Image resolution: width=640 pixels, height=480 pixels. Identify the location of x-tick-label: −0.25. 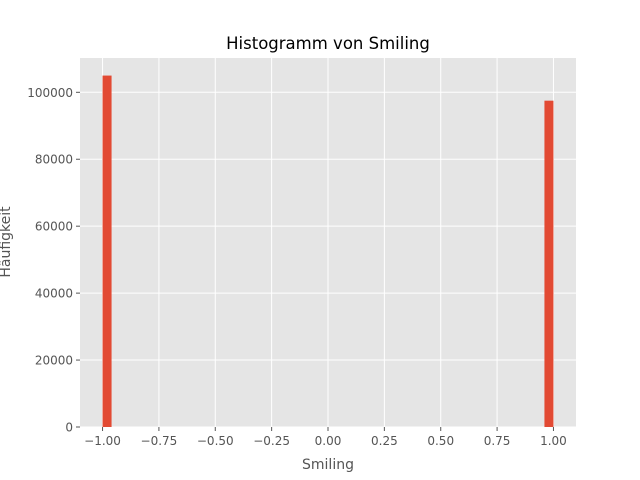
(271, 441).